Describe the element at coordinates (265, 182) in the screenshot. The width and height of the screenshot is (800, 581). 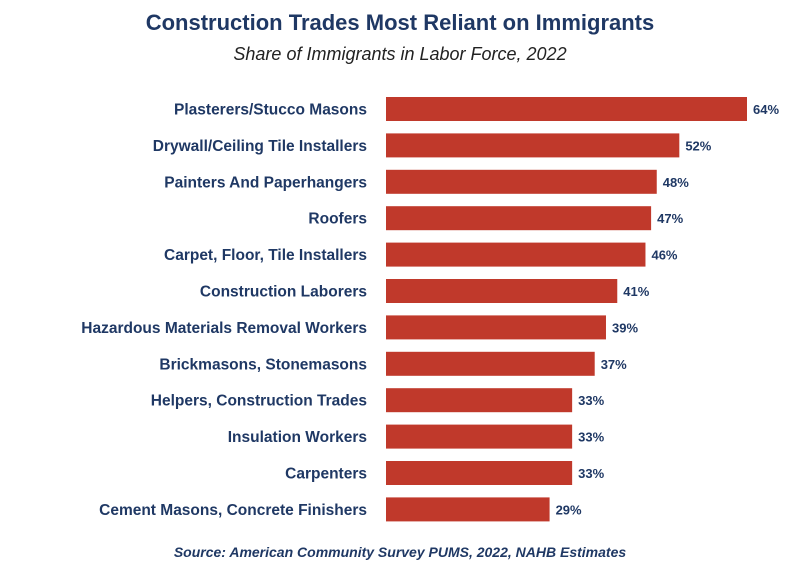
I see `category-label: Painters And Paperhangers` at that location.